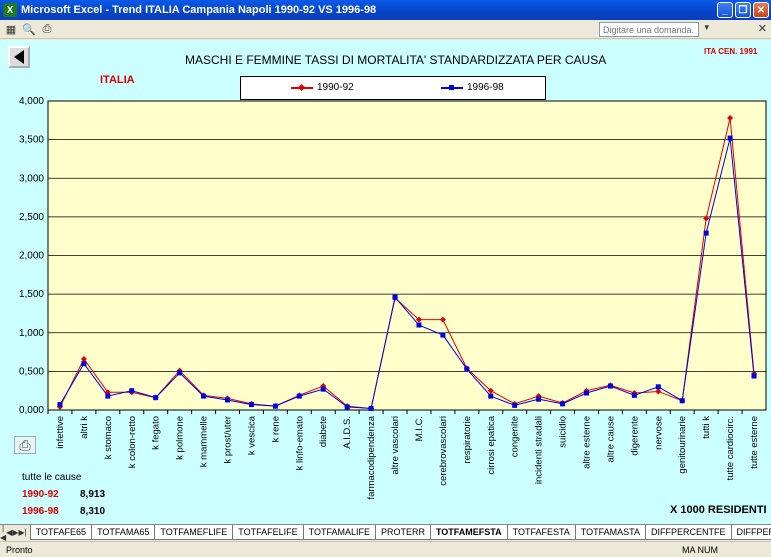 Image resolution: width=771 pixels, height=557 pixels. I want to click on arrow-left-icon, so click(19, 57).